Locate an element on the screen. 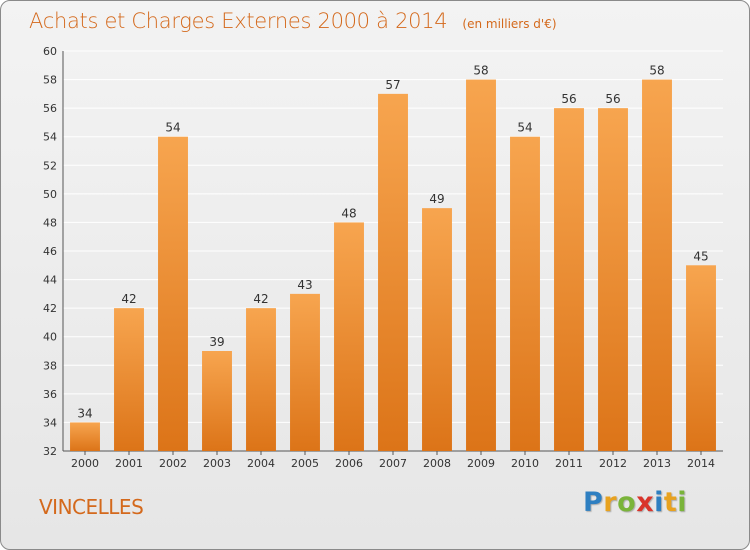  x-tick-label: 2013 is located at coordinates (657, 463).